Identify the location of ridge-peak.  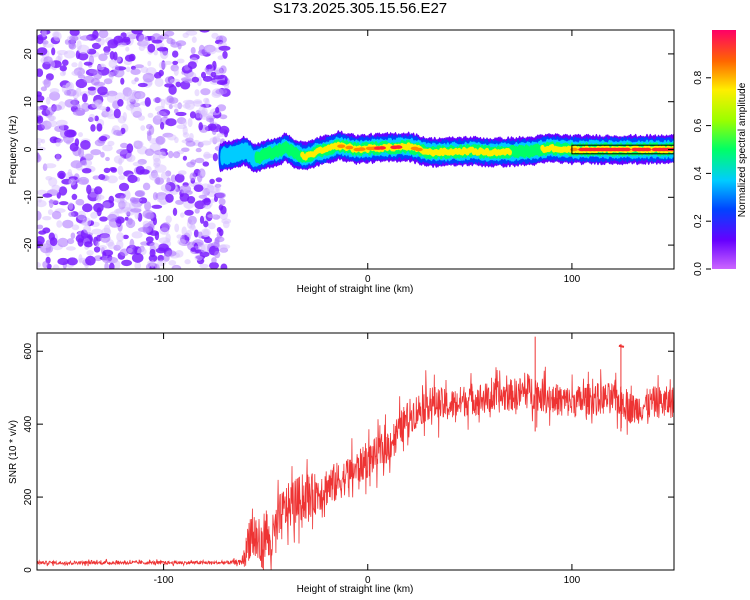
(574, 149).